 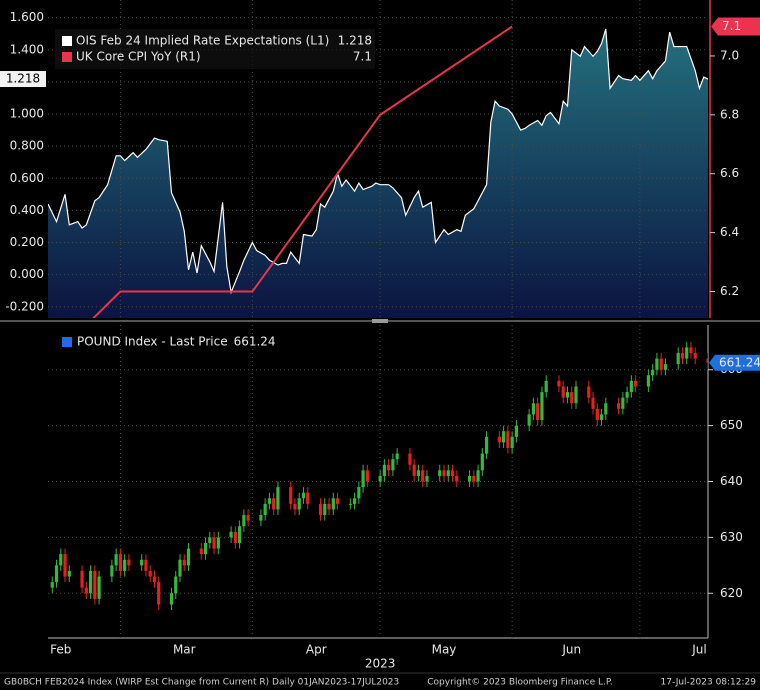 What do you see at coordinates (729, 291) in the screenshot?
I see `y2-tick-label: 6.2` at bounding box center [729, 291].